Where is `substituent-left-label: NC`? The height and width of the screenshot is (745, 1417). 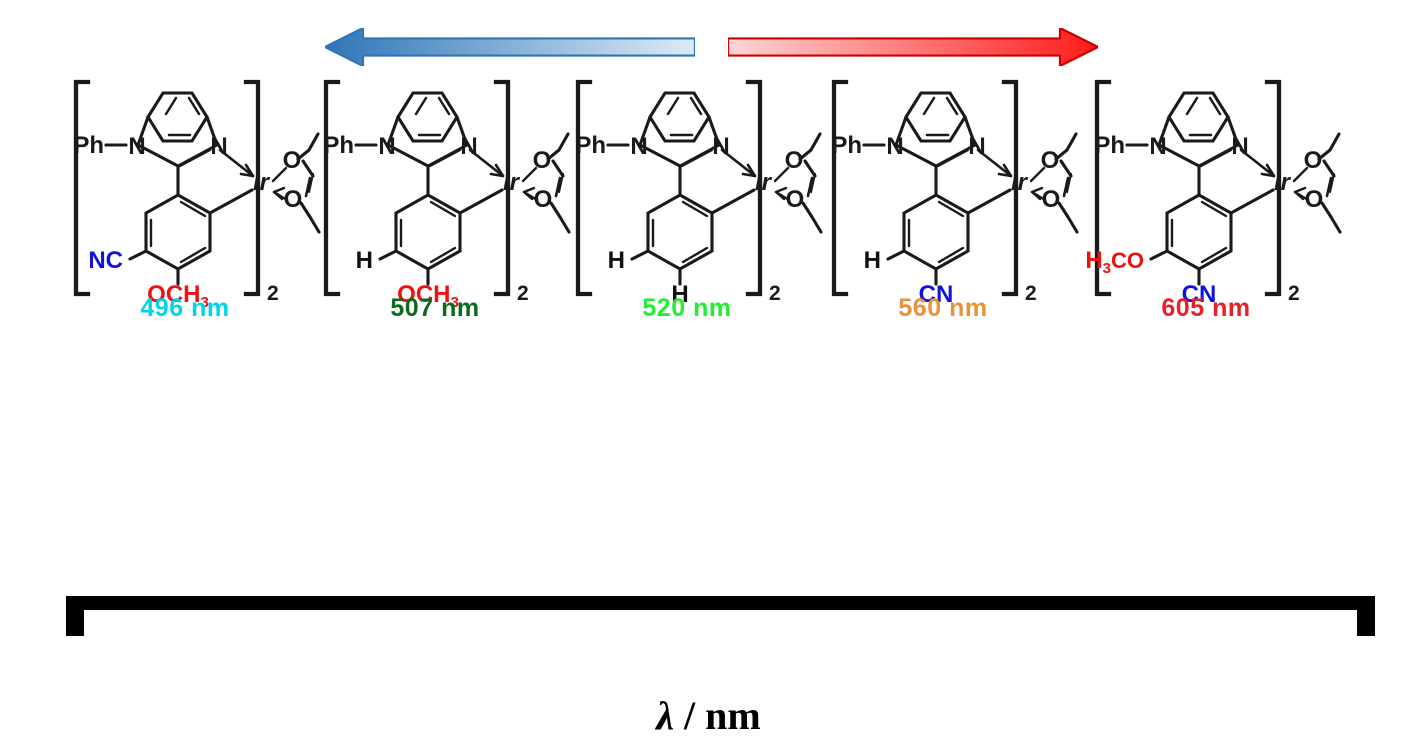
substituent-left-label: NC is located at coordinates (105, 260).